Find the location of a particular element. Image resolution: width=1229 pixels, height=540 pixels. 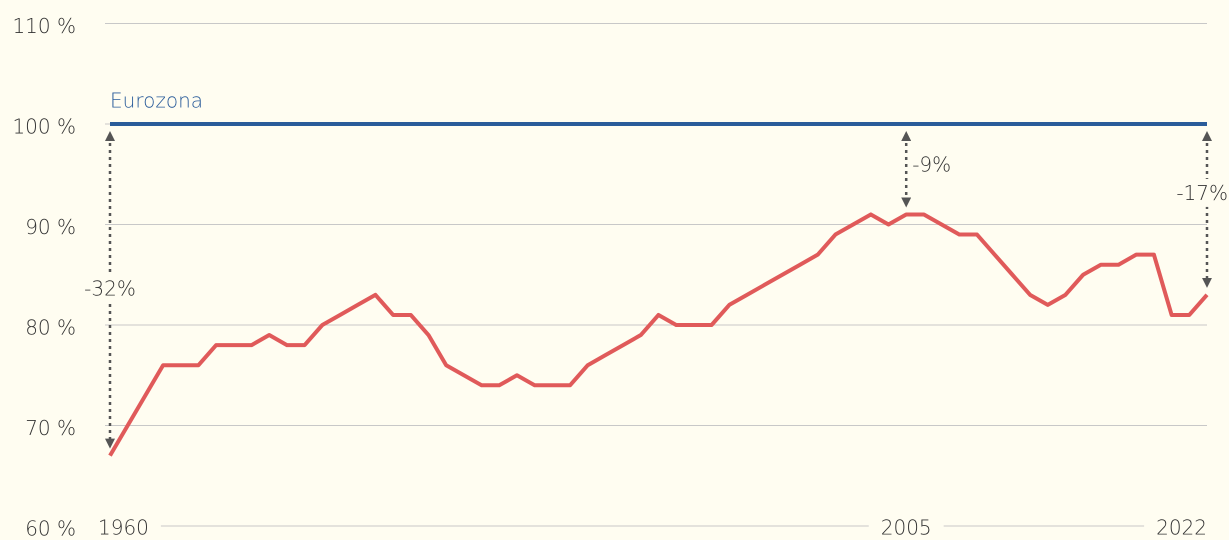

x-tick-label: 2005 is located at coordinates (906, 528).